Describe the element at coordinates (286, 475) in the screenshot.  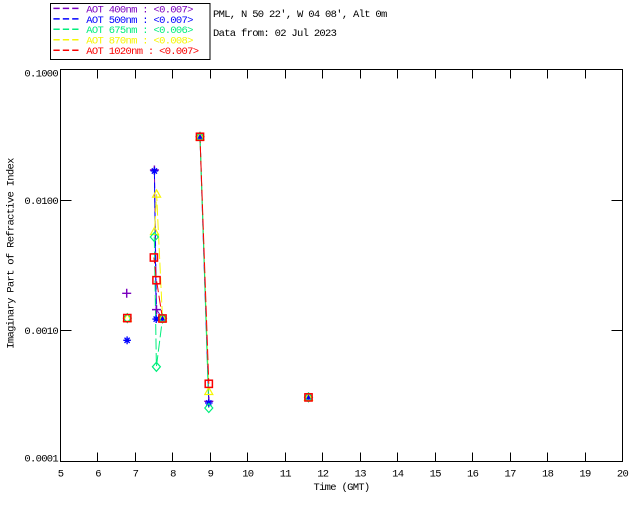
I see `svg-text: 11` at that location.